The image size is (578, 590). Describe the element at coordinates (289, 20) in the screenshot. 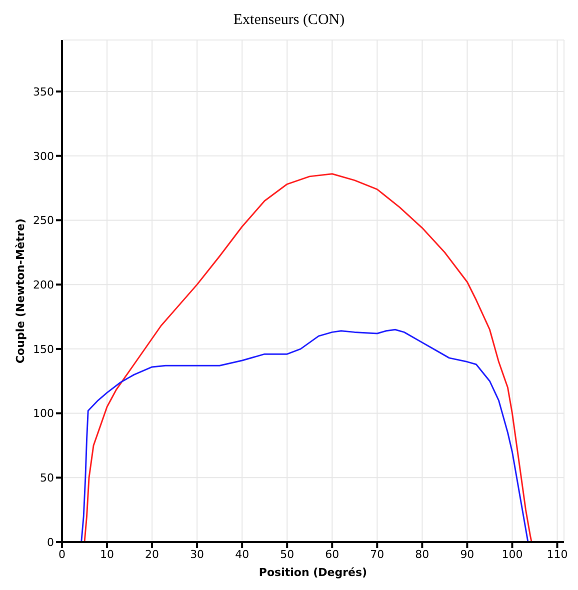

I see `chart-title: Extenseurs (CON)` at that location.